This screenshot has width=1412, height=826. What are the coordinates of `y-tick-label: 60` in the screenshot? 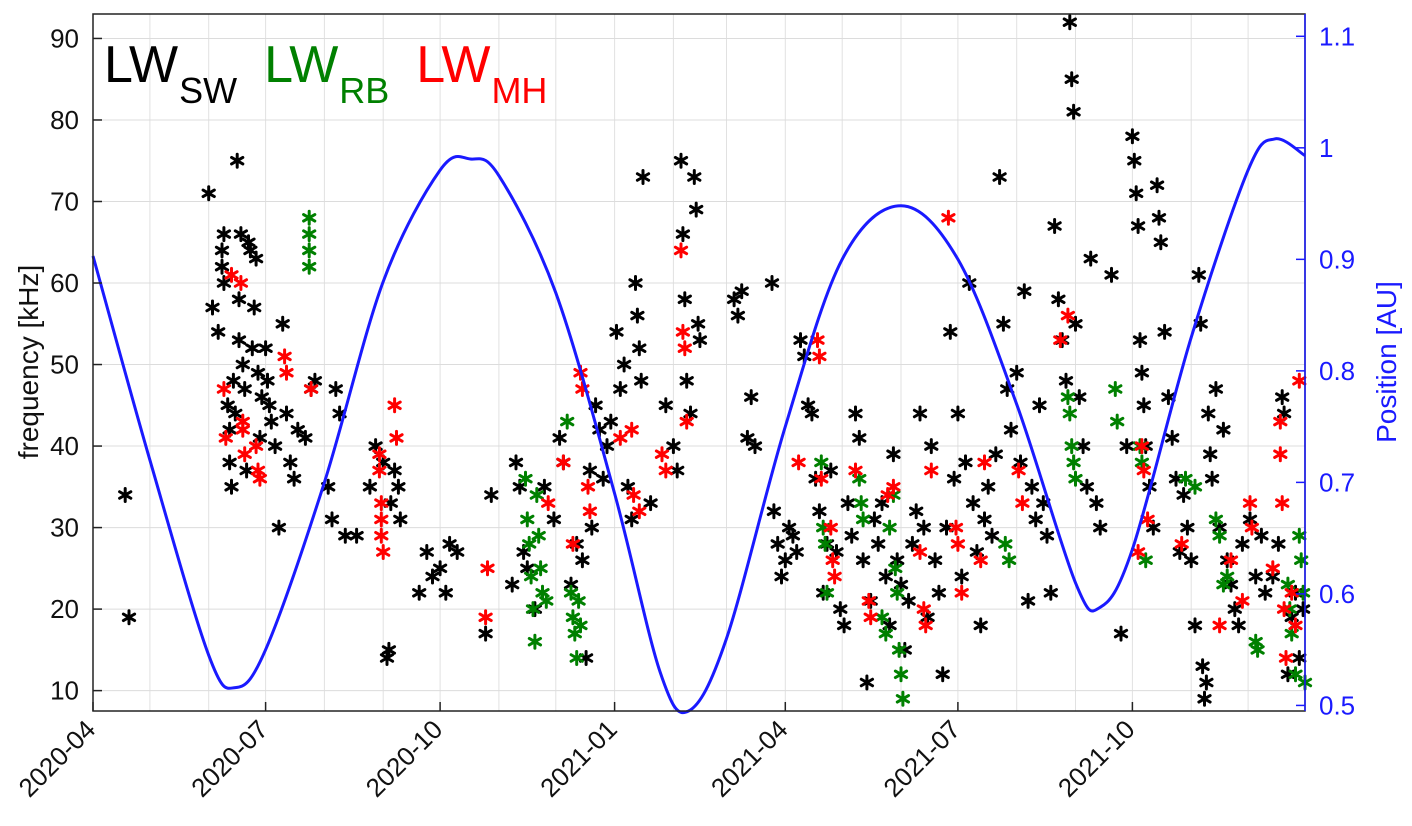 It's located at (64, 283).